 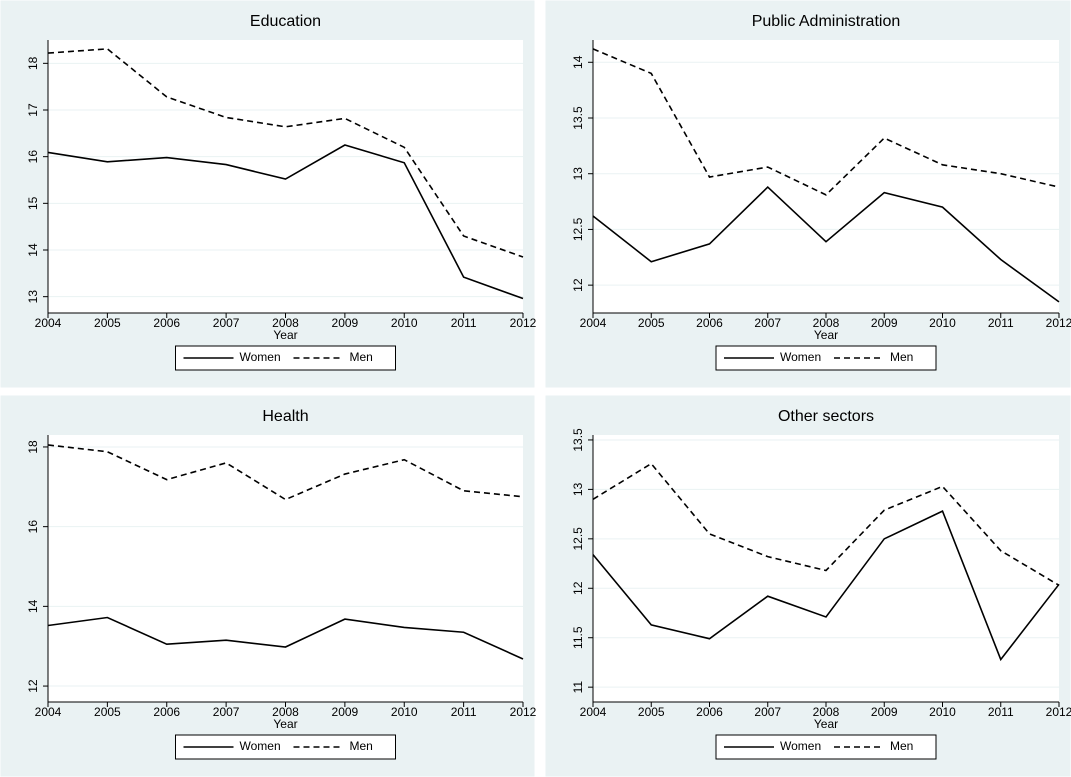 What do you see at coordinates (285, 416) in the screenshot?
I see `chart-title: Health` at bounding box center [285, 416].